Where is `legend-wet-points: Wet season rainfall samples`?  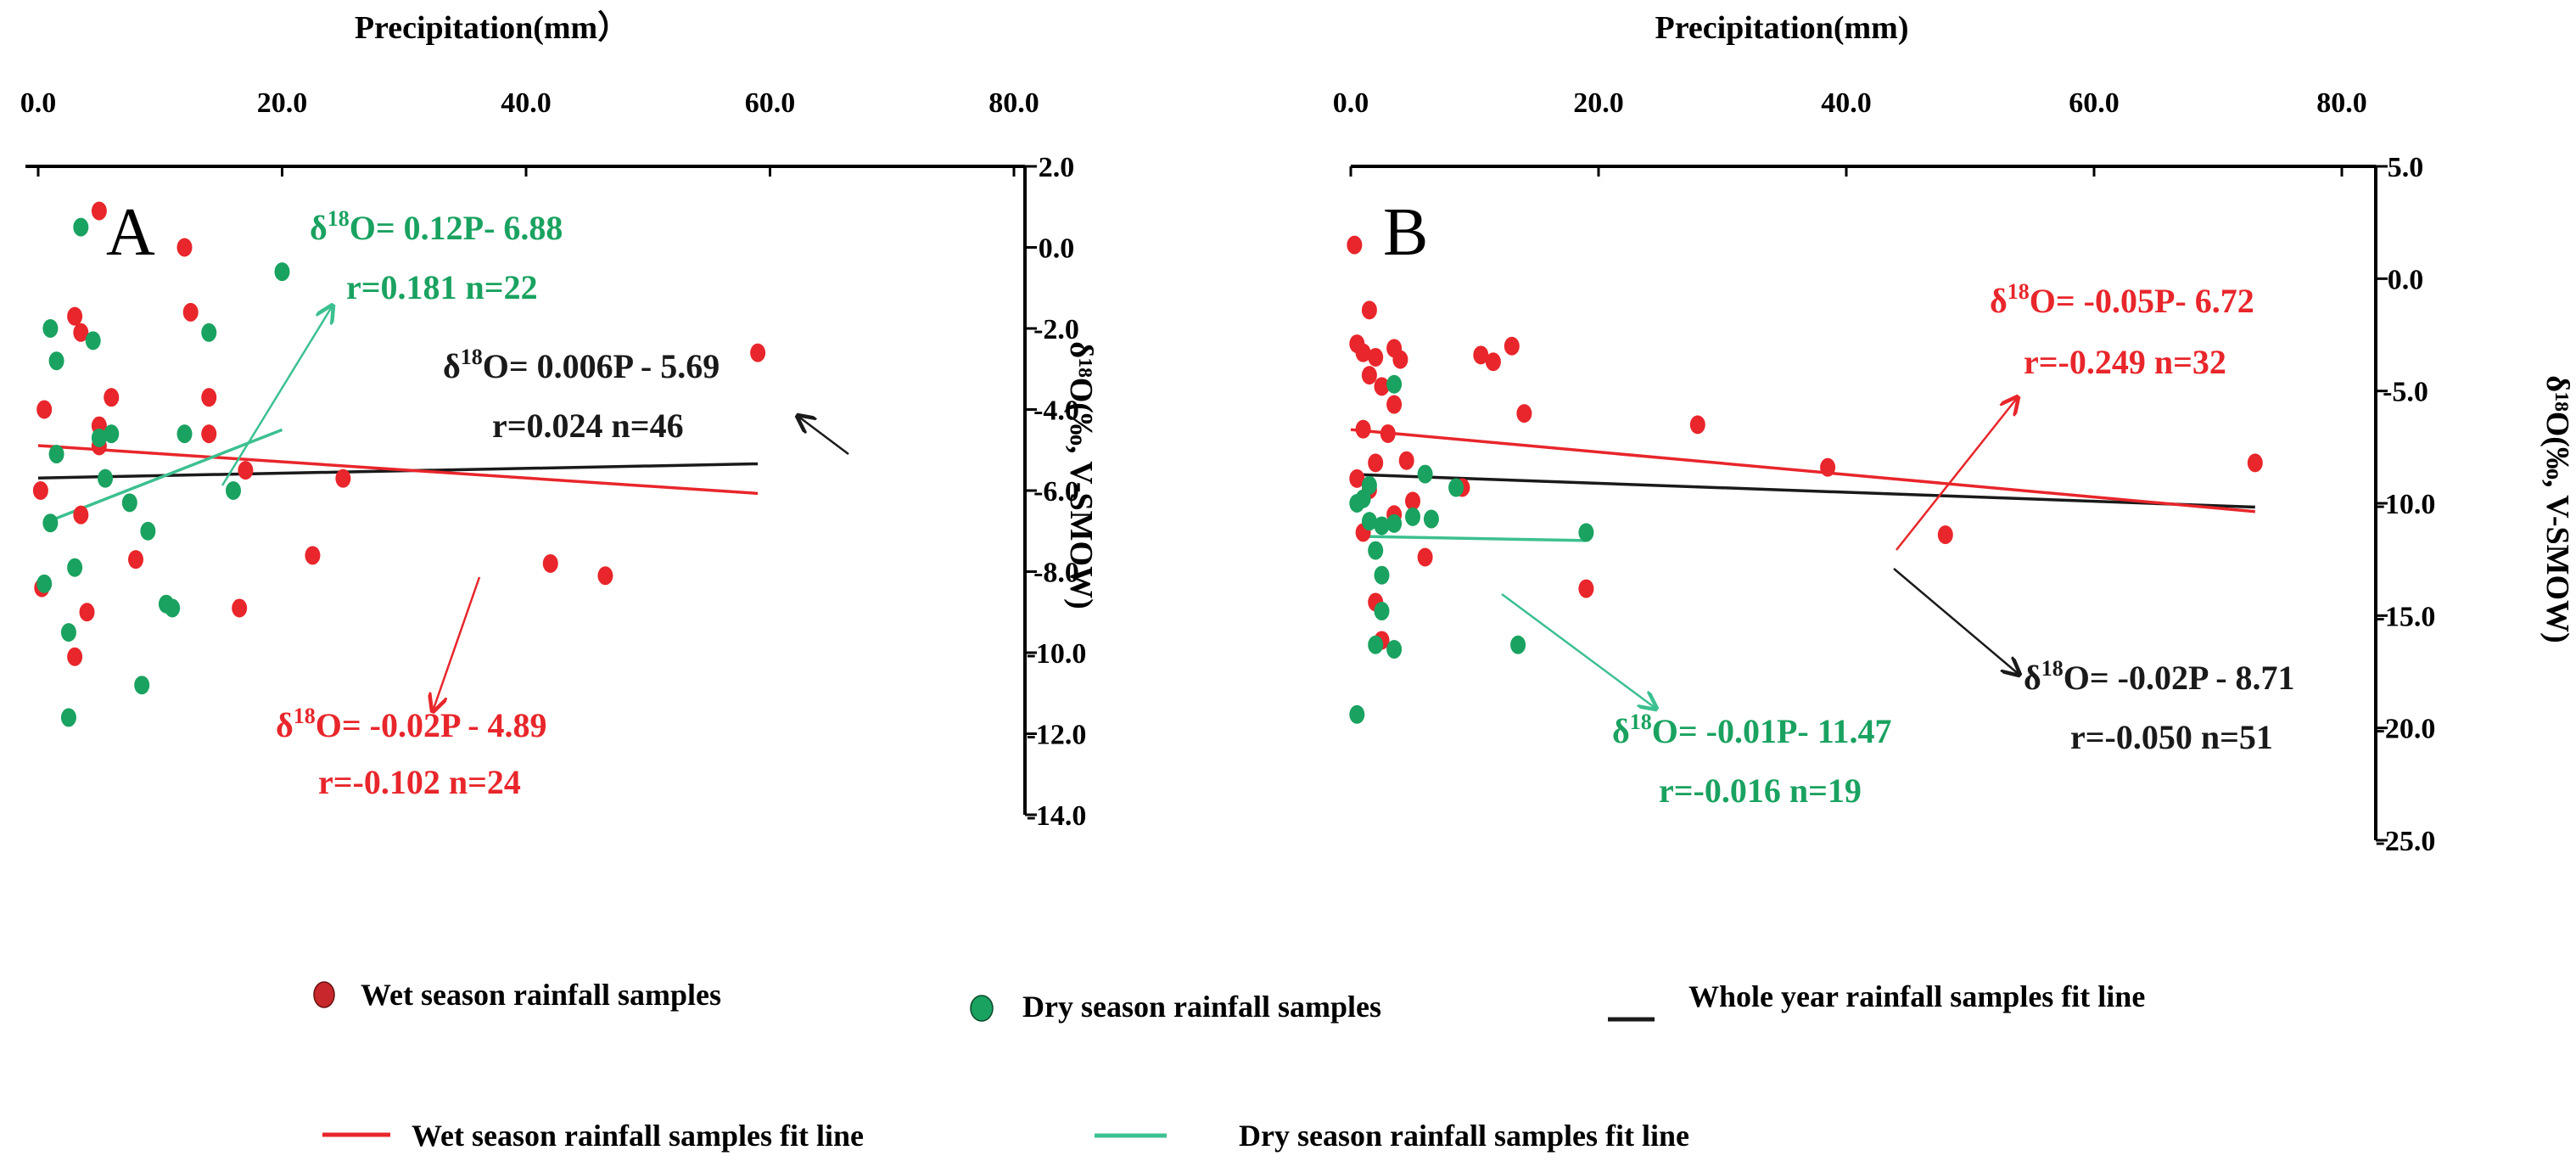
legend-wet-points: Wet season rainfall samples is located at coordinates (517, 995).